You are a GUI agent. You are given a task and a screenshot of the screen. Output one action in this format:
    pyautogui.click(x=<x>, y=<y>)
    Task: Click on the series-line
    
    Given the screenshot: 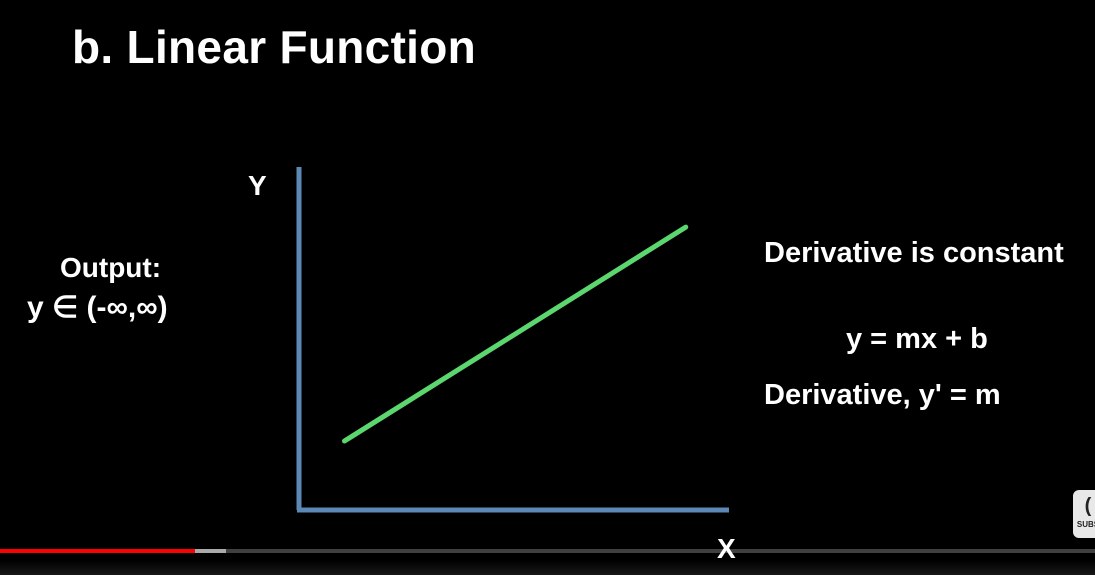 What is the action you would take?
    pyautogui.click(x=515, y=334)
    